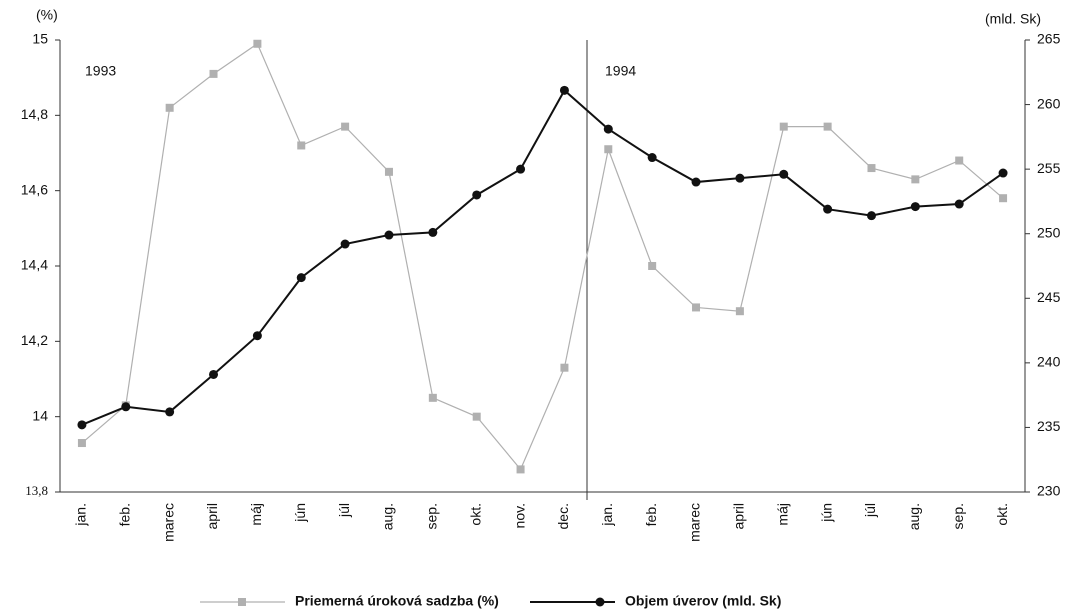 This screenshot has height=612, width=1074. Describe the element at coordinates (40, 39) in the screenshot. I see `y-tick-label: 15` at that location.